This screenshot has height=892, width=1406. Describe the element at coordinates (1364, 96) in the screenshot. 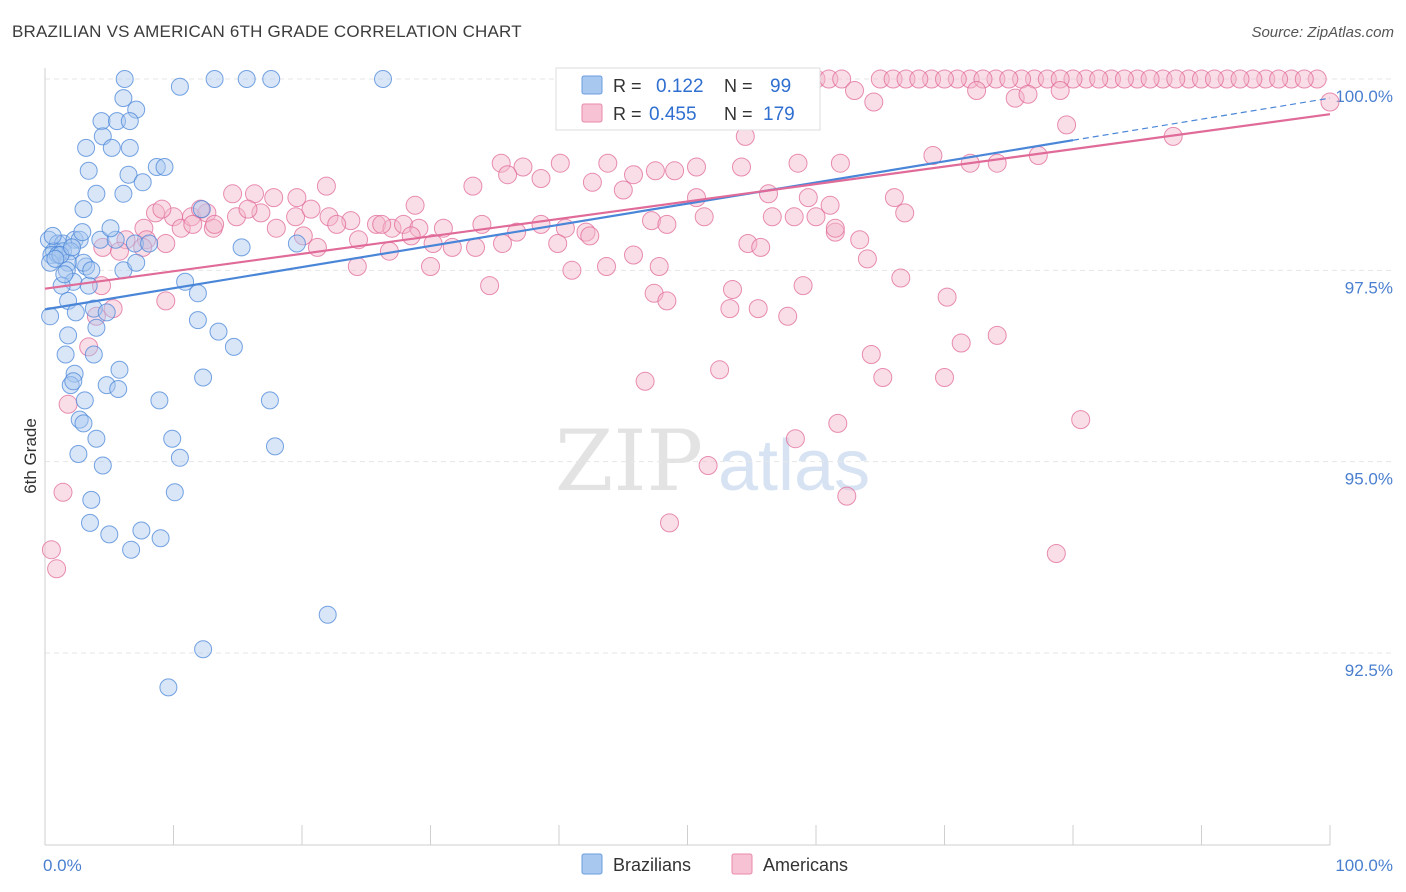

I see `y-tick-label: 100.0%` at that location.